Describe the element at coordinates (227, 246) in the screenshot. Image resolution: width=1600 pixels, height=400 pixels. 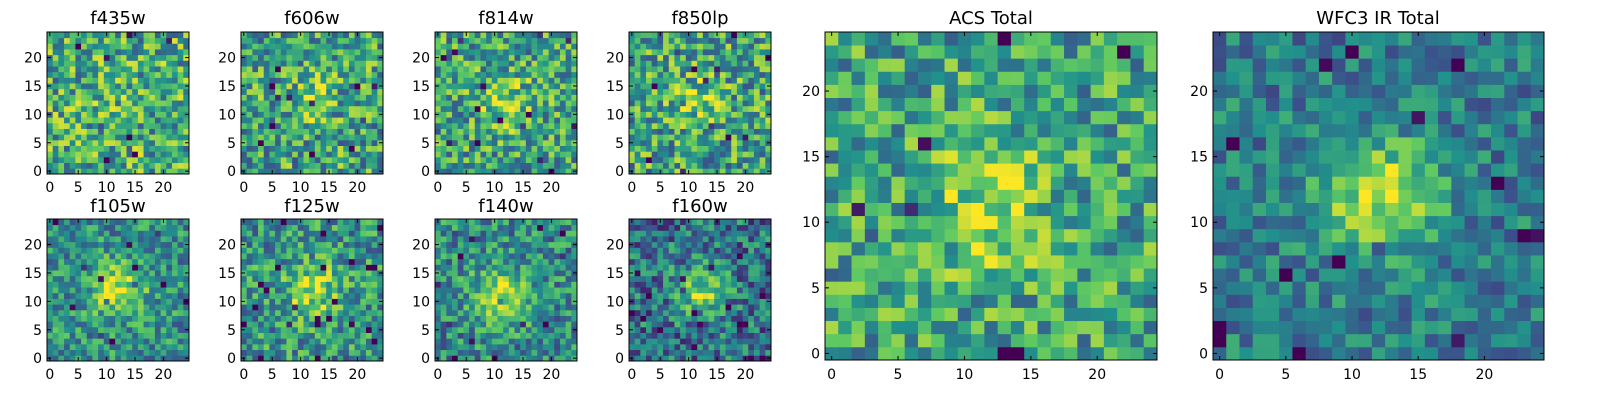
I see `y-tick-label: 20` at that location.